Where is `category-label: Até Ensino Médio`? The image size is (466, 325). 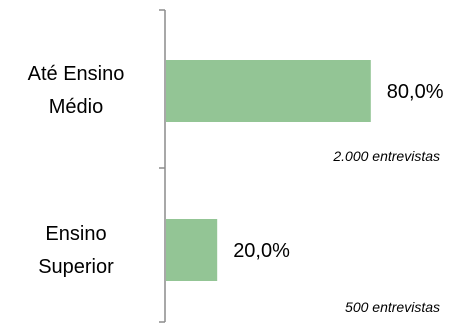
category-label: Até Ensino Médio is located at coordinates (76, 90).